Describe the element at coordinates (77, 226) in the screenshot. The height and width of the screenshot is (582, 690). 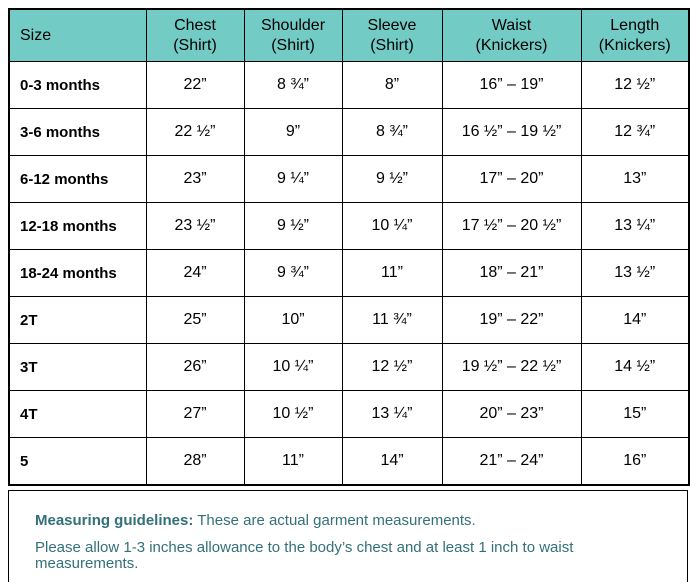
I see `size-label-cell: 12-18 months` at that location.